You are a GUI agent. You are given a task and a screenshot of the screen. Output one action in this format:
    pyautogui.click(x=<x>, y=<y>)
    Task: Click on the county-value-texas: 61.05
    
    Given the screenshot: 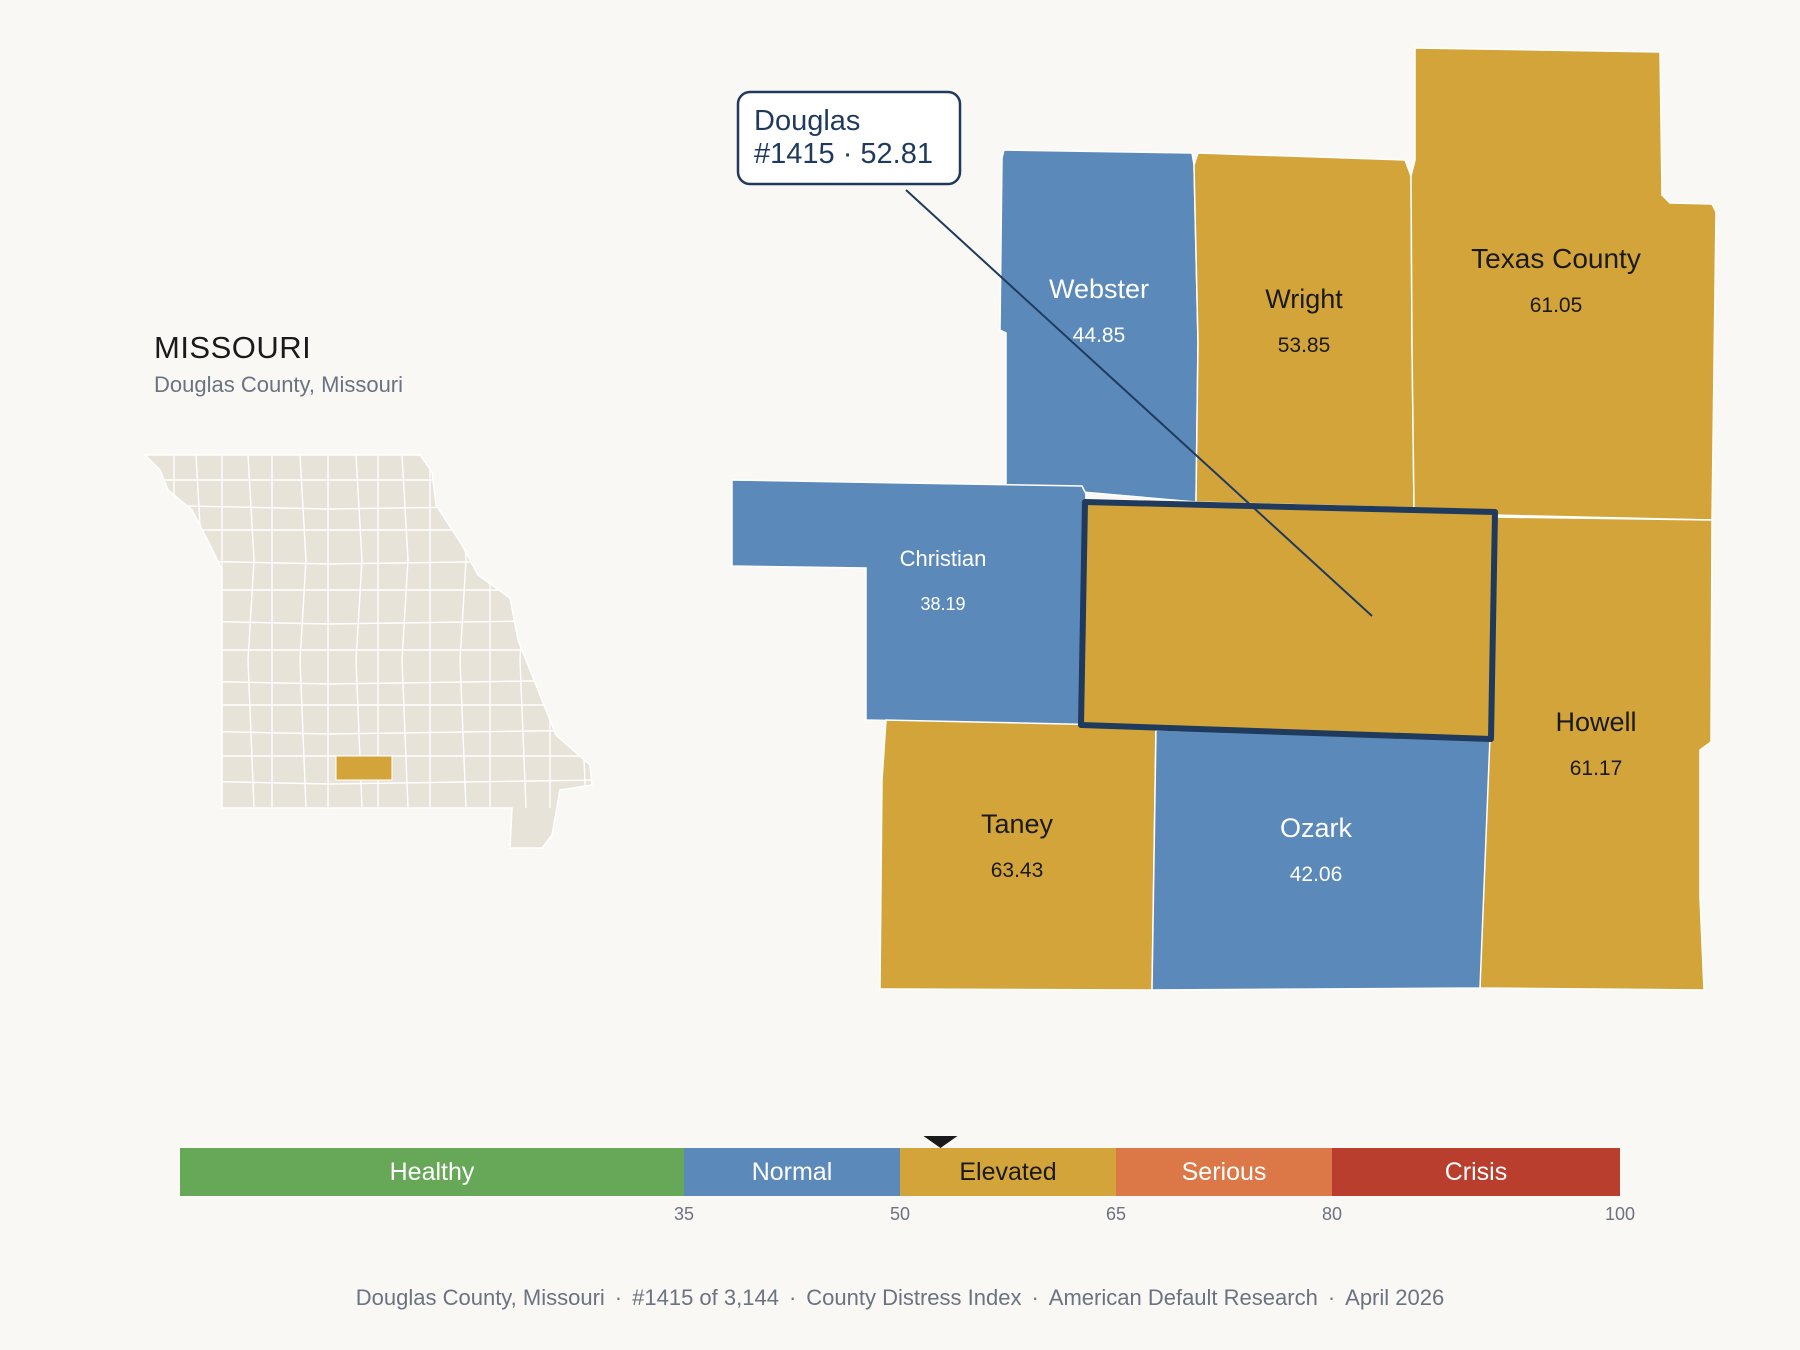 What is the action you would take?
    pyautogui.click(x=1556, y=305)
    